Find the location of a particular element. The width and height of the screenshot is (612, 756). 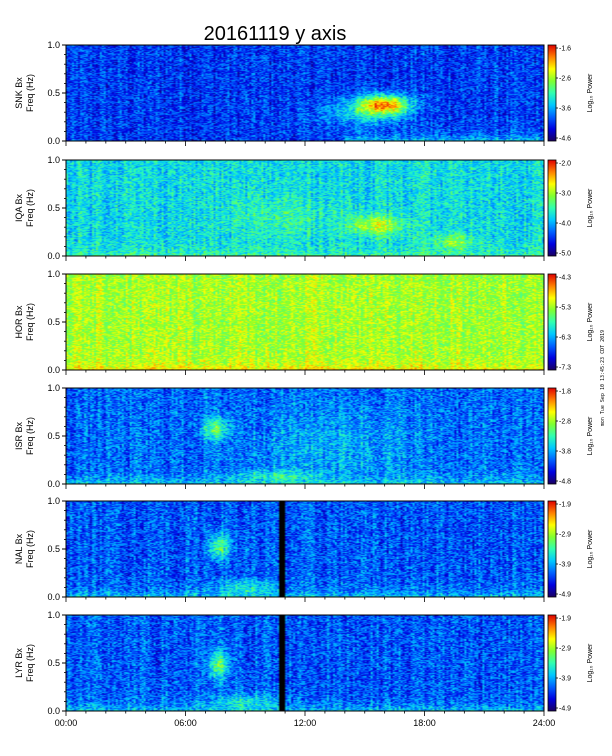

colorbar-tick-label: -1.8 is located at coordinates (565, 392).